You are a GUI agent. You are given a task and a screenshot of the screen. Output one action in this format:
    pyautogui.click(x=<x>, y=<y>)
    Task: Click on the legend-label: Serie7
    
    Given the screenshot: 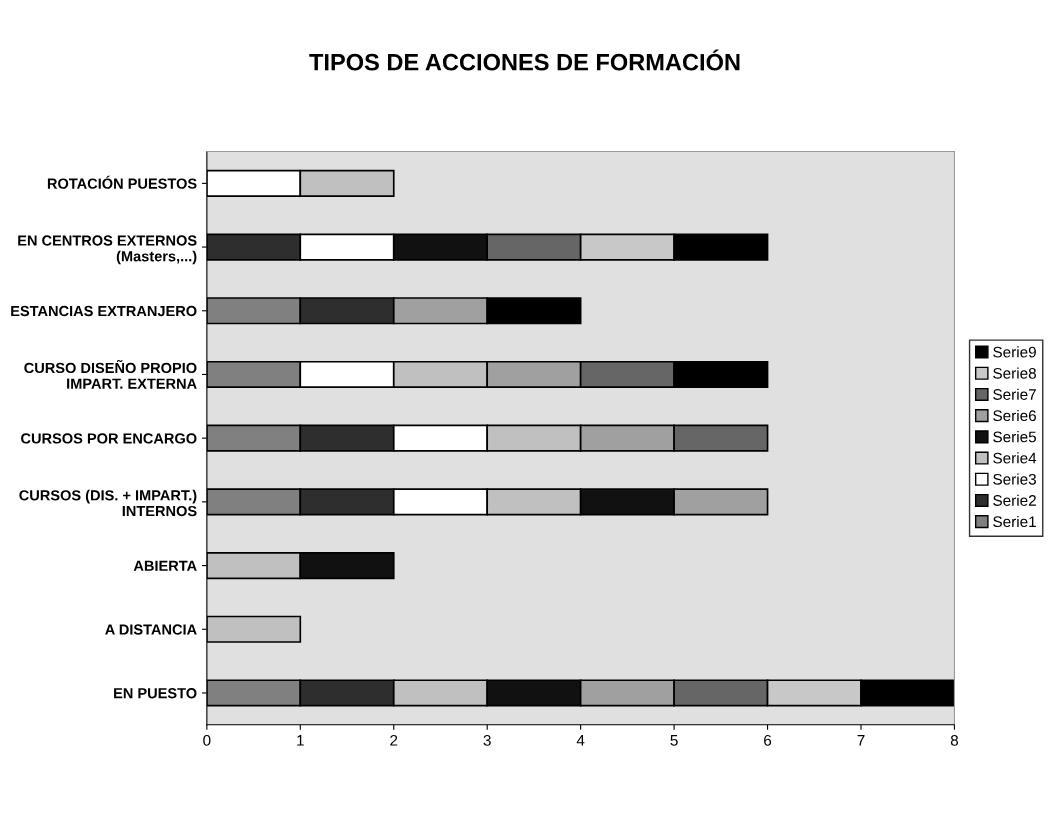 What is the action you would take?
    pyautogui.click(x=1014, y=394)
    